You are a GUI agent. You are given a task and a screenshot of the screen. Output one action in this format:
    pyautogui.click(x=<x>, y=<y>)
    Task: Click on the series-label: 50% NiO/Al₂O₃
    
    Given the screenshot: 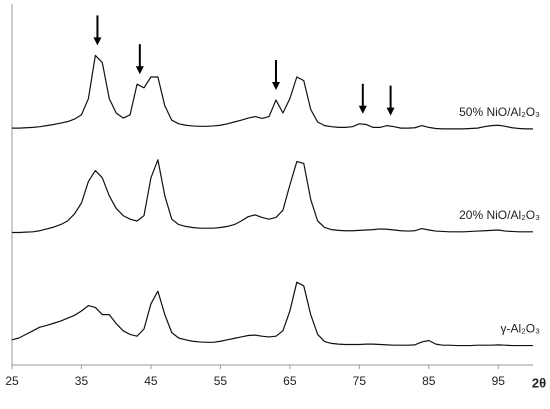 What is the action you would take?
    pyautogui.click(x=499, y=112)
    